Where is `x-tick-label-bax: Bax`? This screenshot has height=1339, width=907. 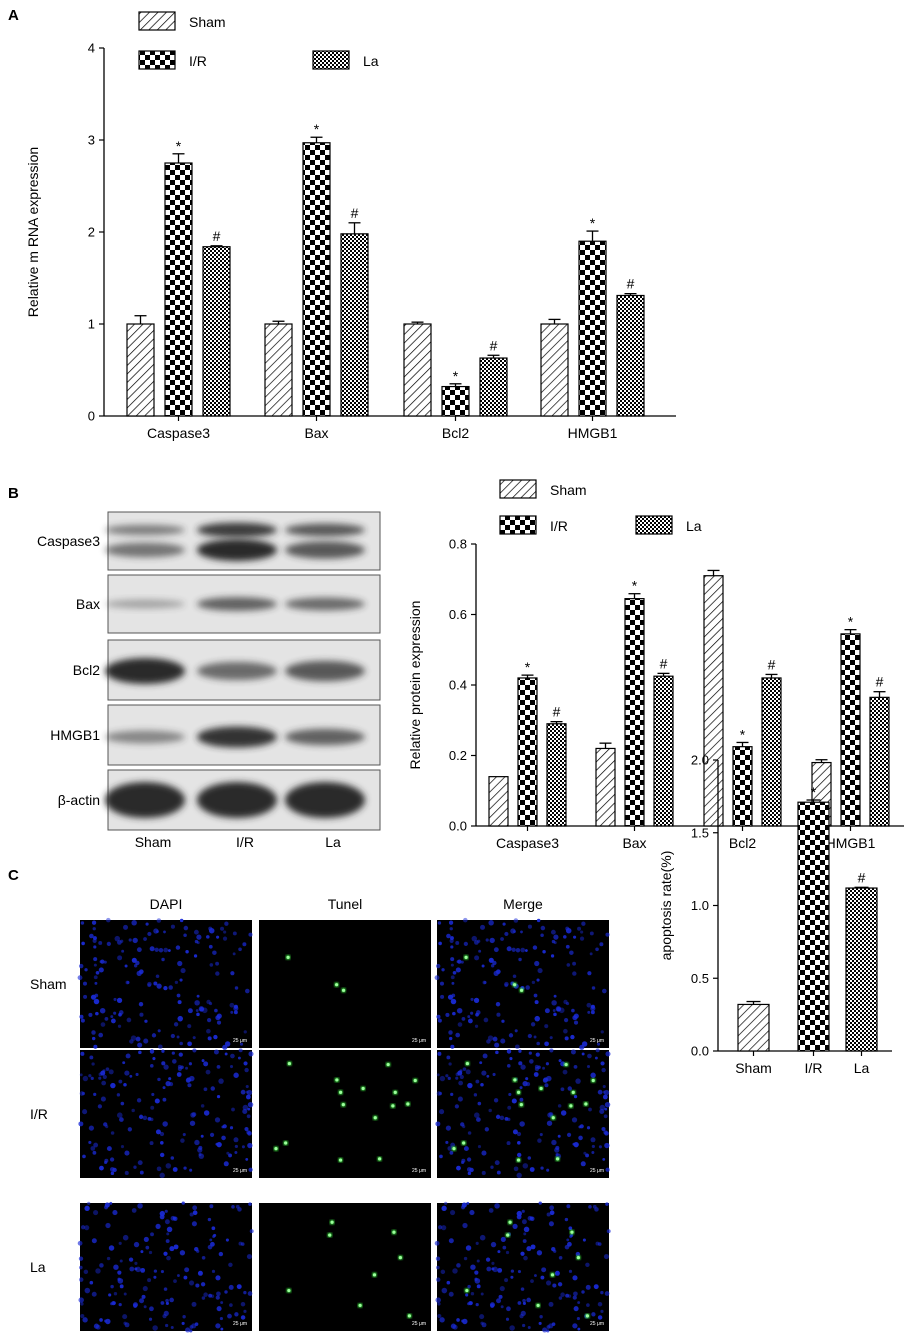 x-tick-label-bax: Bax is located at coordinates (316, 433).